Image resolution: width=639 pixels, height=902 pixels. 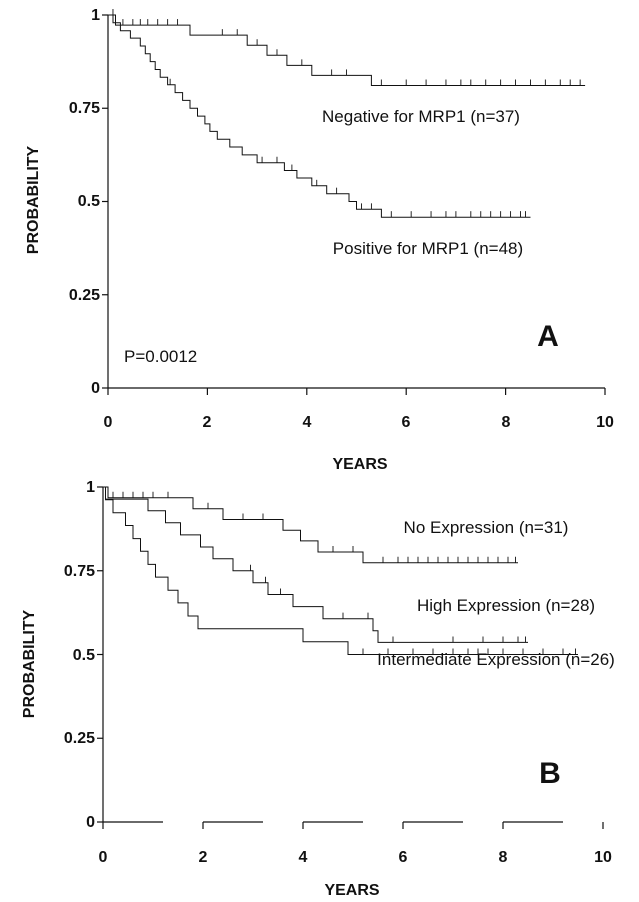 I want to click on panel-a-p-value: P=0.0012, so click(x=160, y=356).